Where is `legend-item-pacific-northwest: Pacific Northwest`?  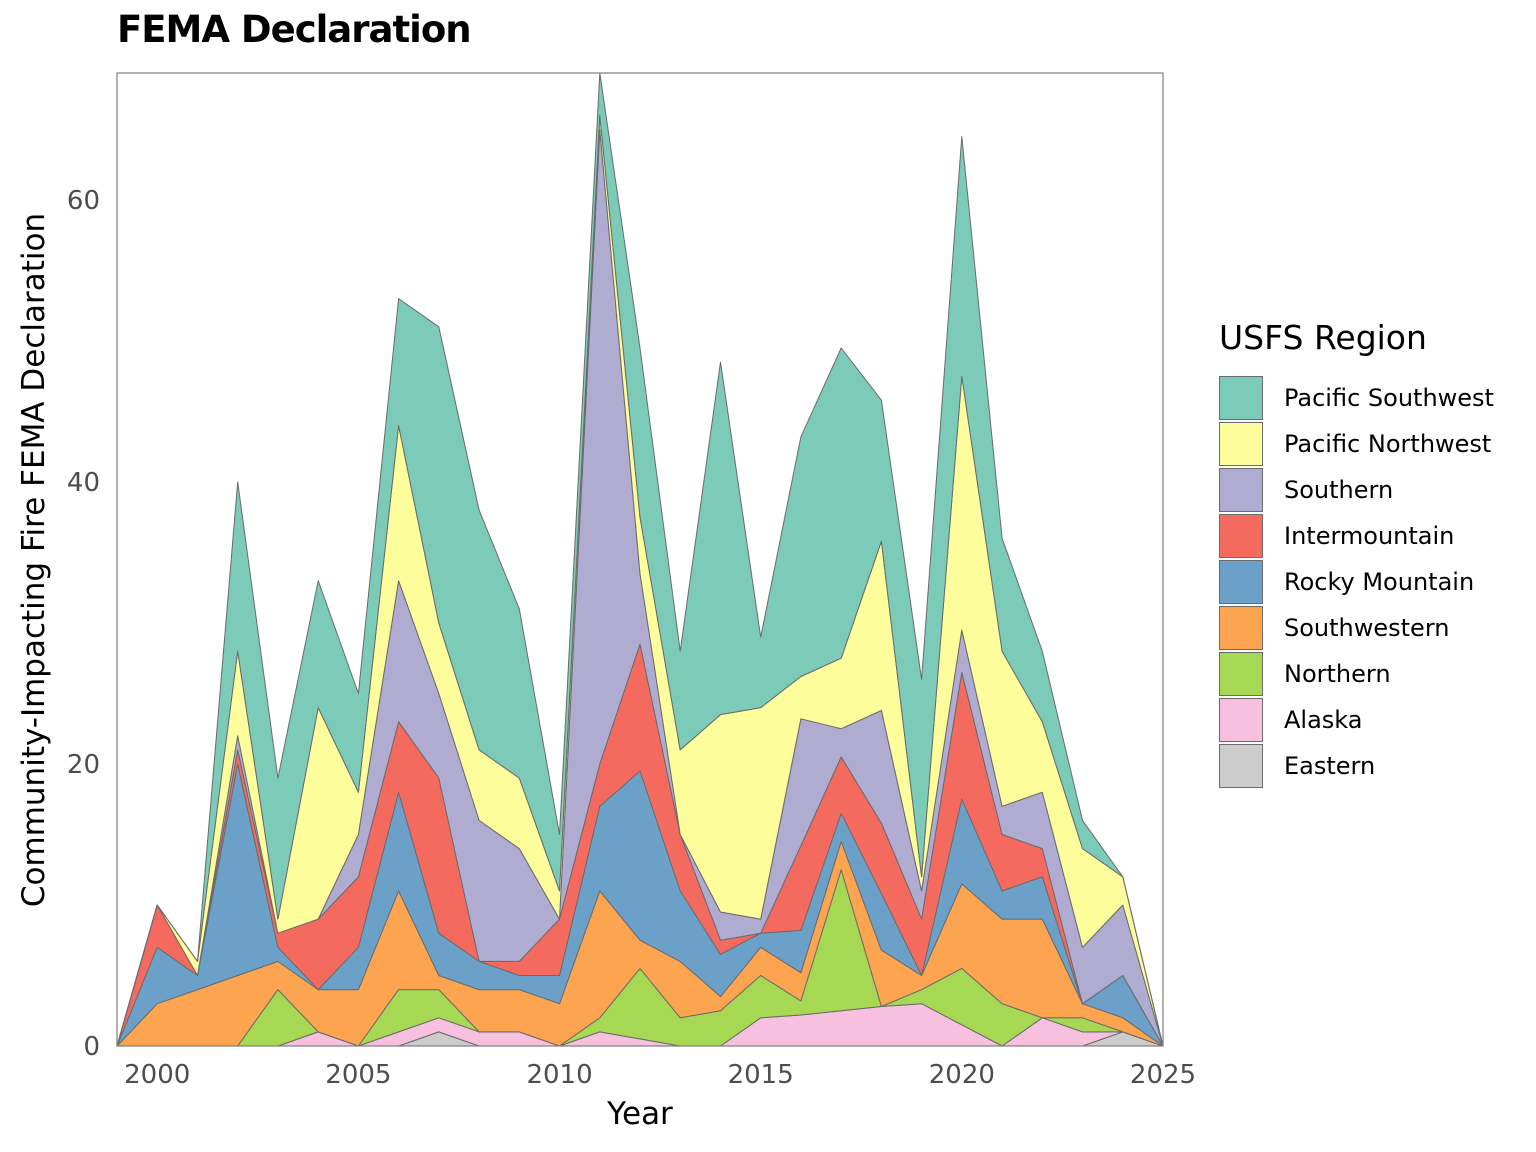
legend-item-pacific-northwest: Pacific Northwest is located at coordinates (1356, 444).